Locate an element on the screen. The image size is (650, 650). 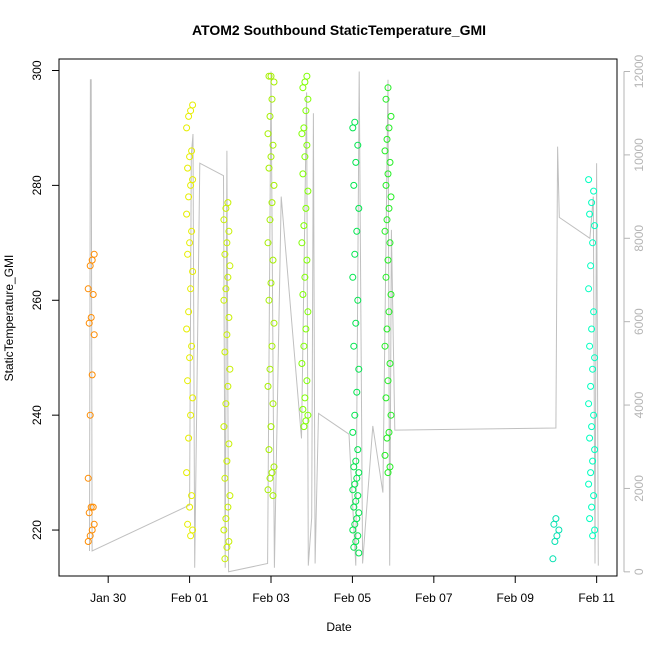
x-axis-label: Date is located at coordinates (339, 627).